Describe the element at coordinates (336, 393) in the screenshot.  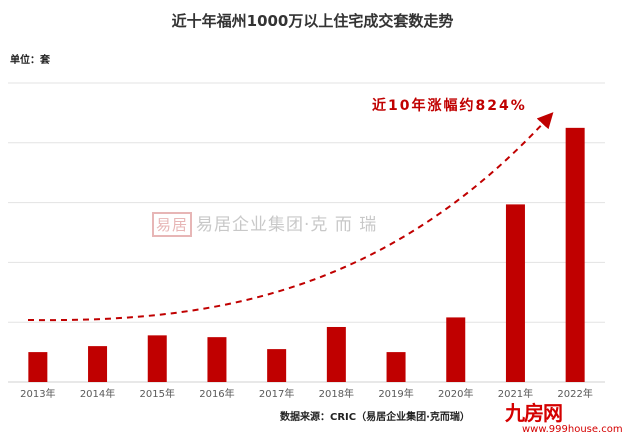
I see `x-tick-label: 2018年` at that location.